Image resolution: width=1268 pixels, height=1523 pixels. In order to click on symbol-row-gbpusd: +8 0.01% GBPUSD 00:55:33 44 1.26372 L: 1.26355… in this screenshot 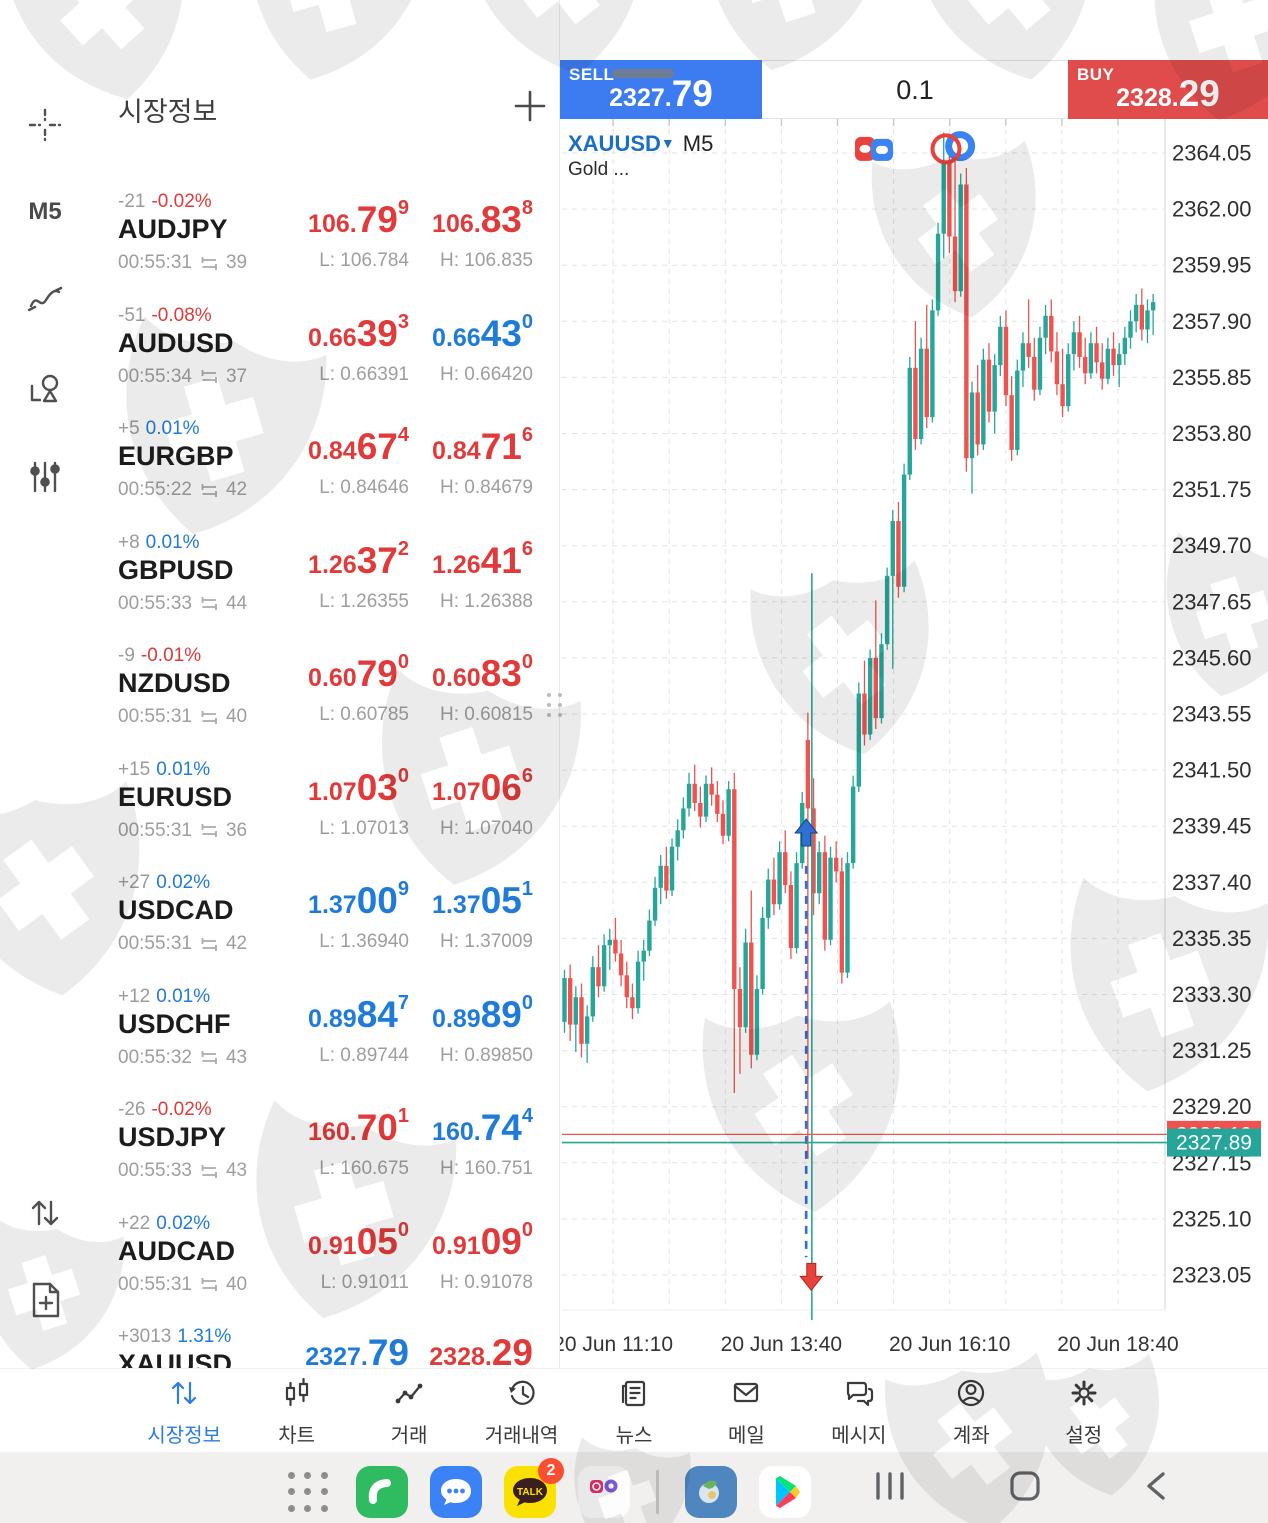, I will do `click(324, 583)`.